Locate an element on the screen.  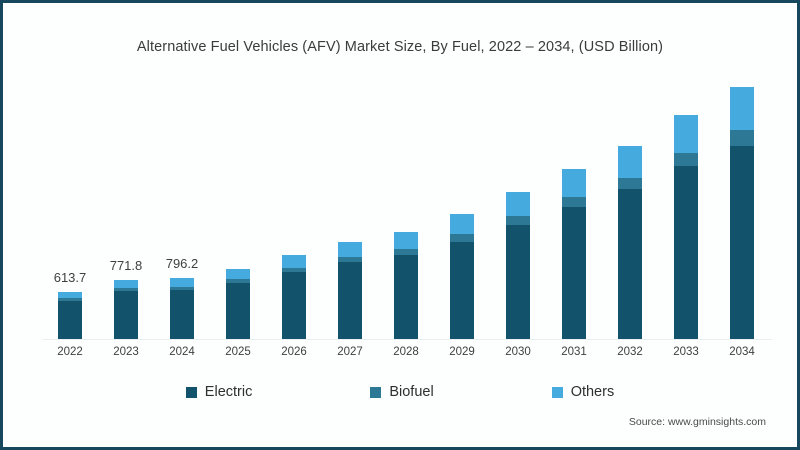
x-tick-2028: 2028 is located at coordinates (406, 352).